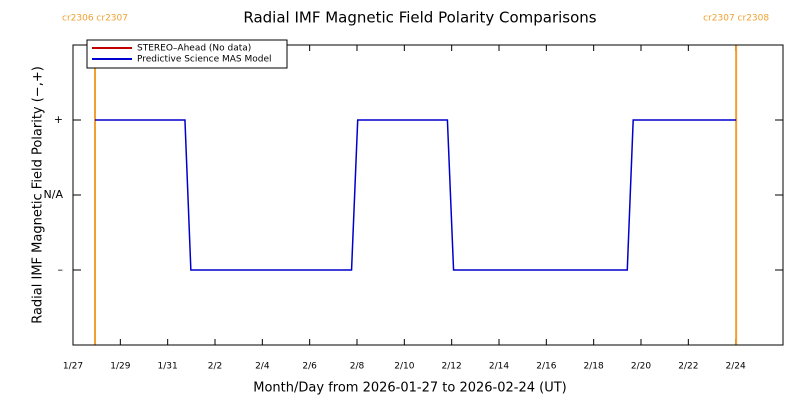 The height and width of the screenshot is (400, 800). What do you see at coordinates (641, 367) in the screenshot?
I see `x-tick-label: 2/20` at bounding box center [641, 367].